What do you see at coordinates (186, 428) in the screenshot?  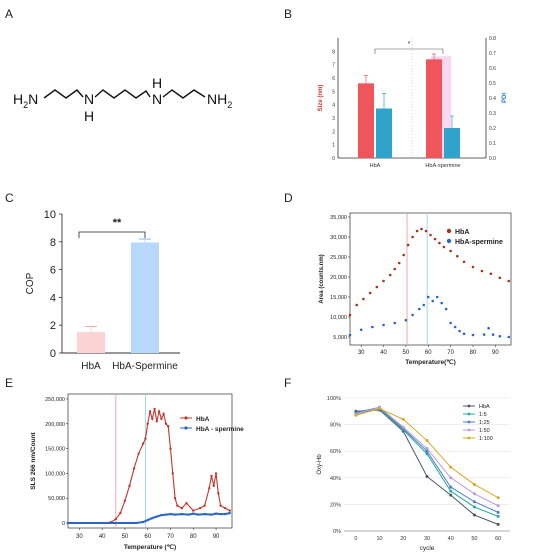 I see `e-legend-marker` at bounding box center [186, 428].